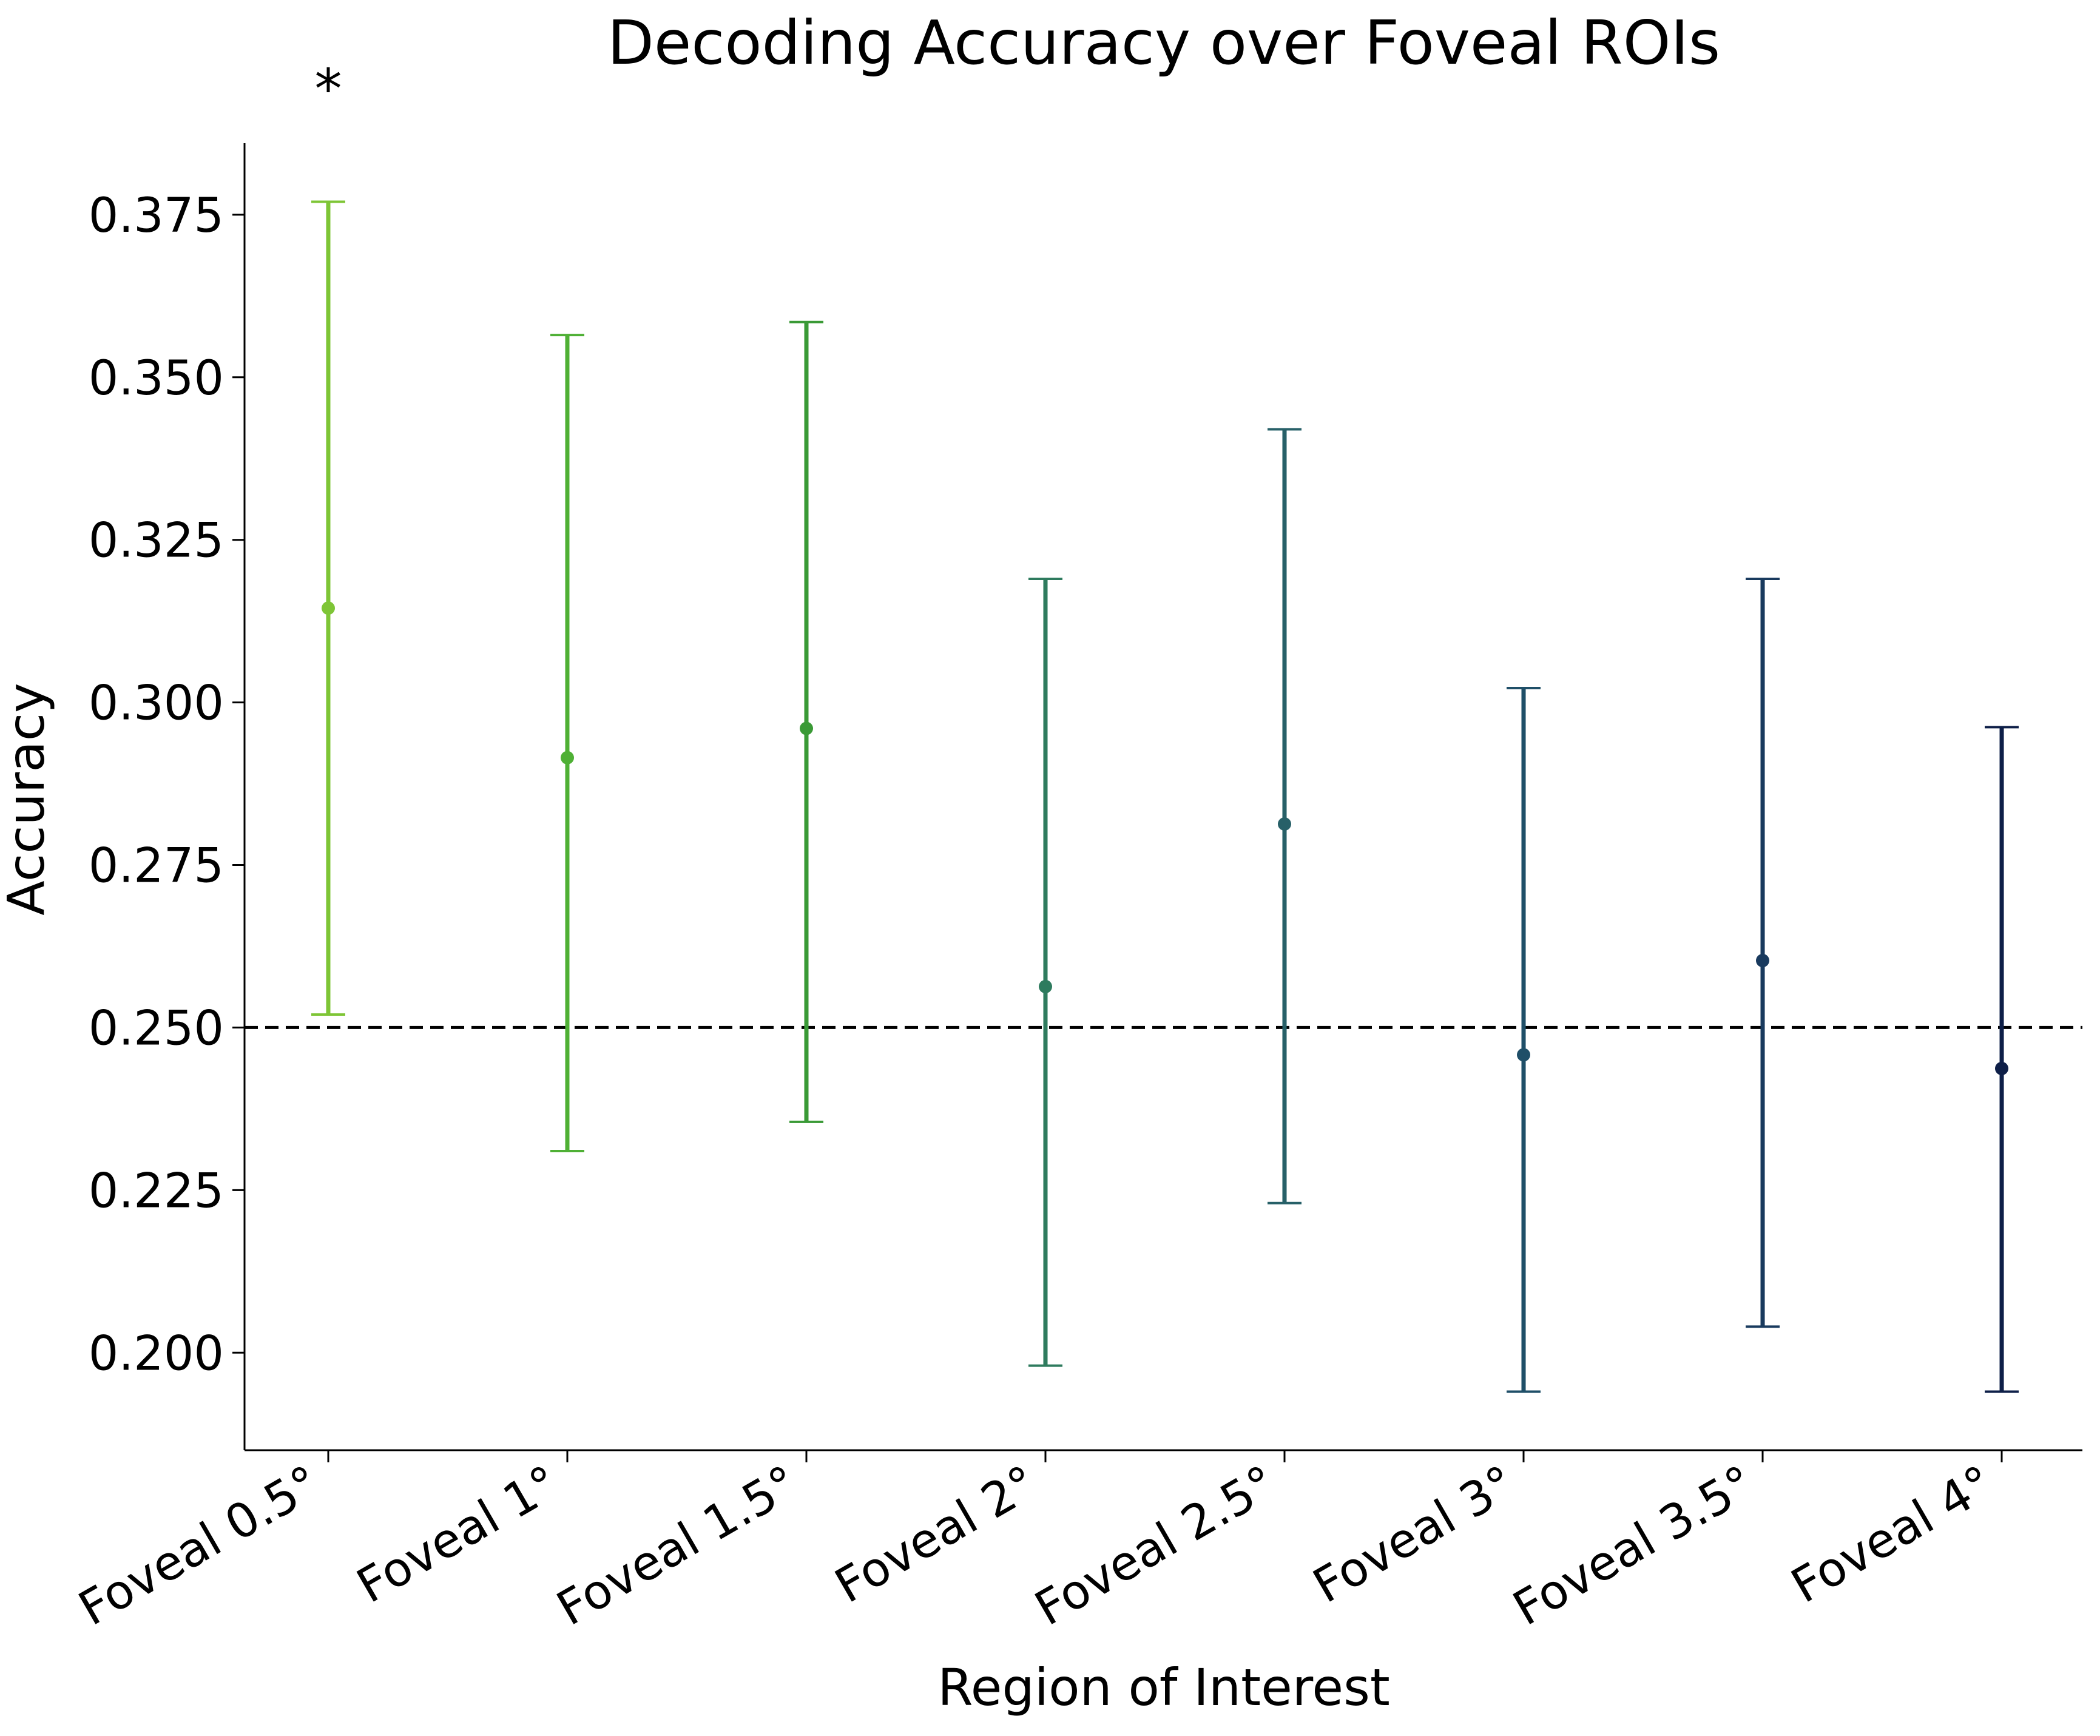 The image size is (2100, 1736). What do you see at coordinates (936, 1535) in the screenshot?
I see `x-tick-label: Foveal 2°` at bounding box center [936, 1535].